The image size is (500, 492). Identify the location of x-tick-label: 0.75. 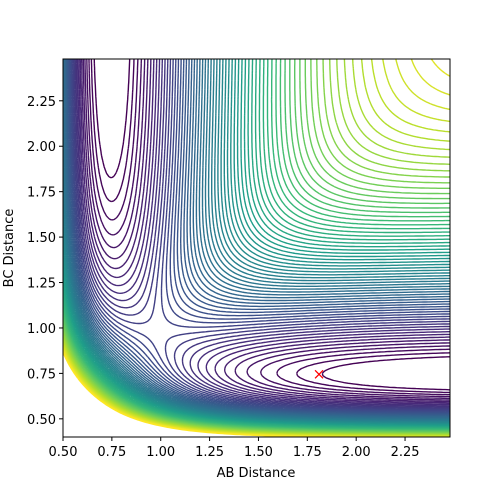
(111, 452).